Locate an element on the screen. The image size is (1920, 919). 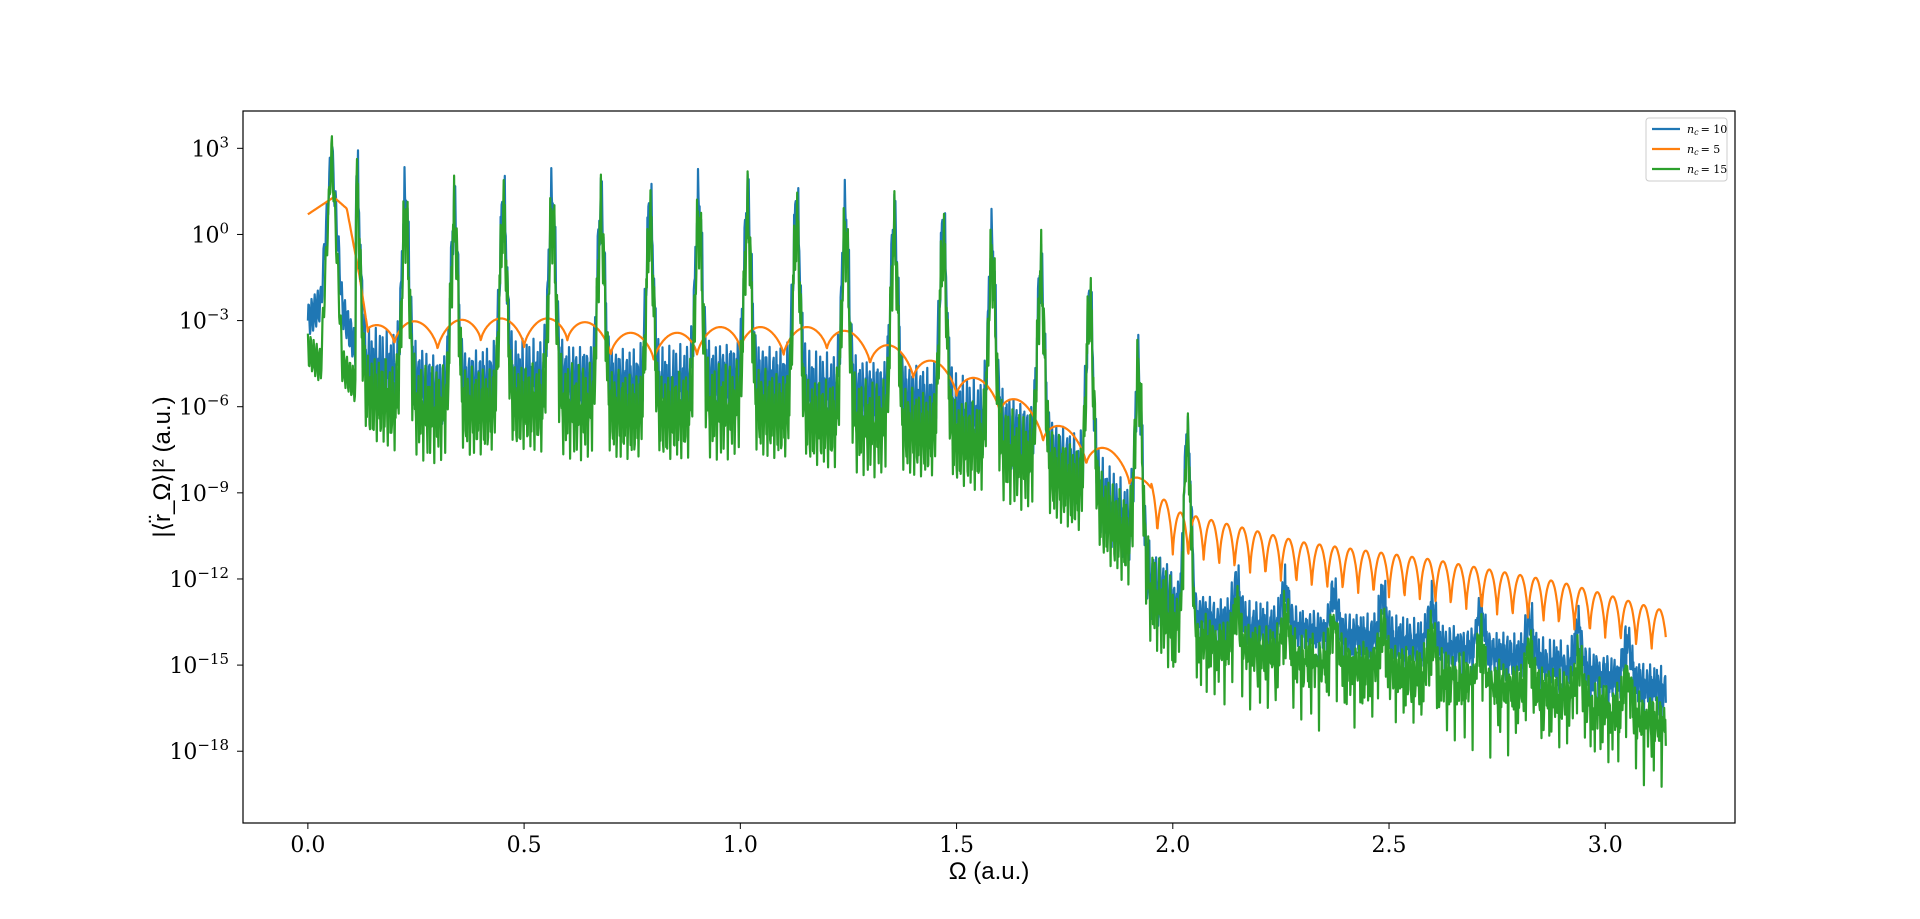
x-tick-label: 2.5 is located at coordinates (1389, 845).